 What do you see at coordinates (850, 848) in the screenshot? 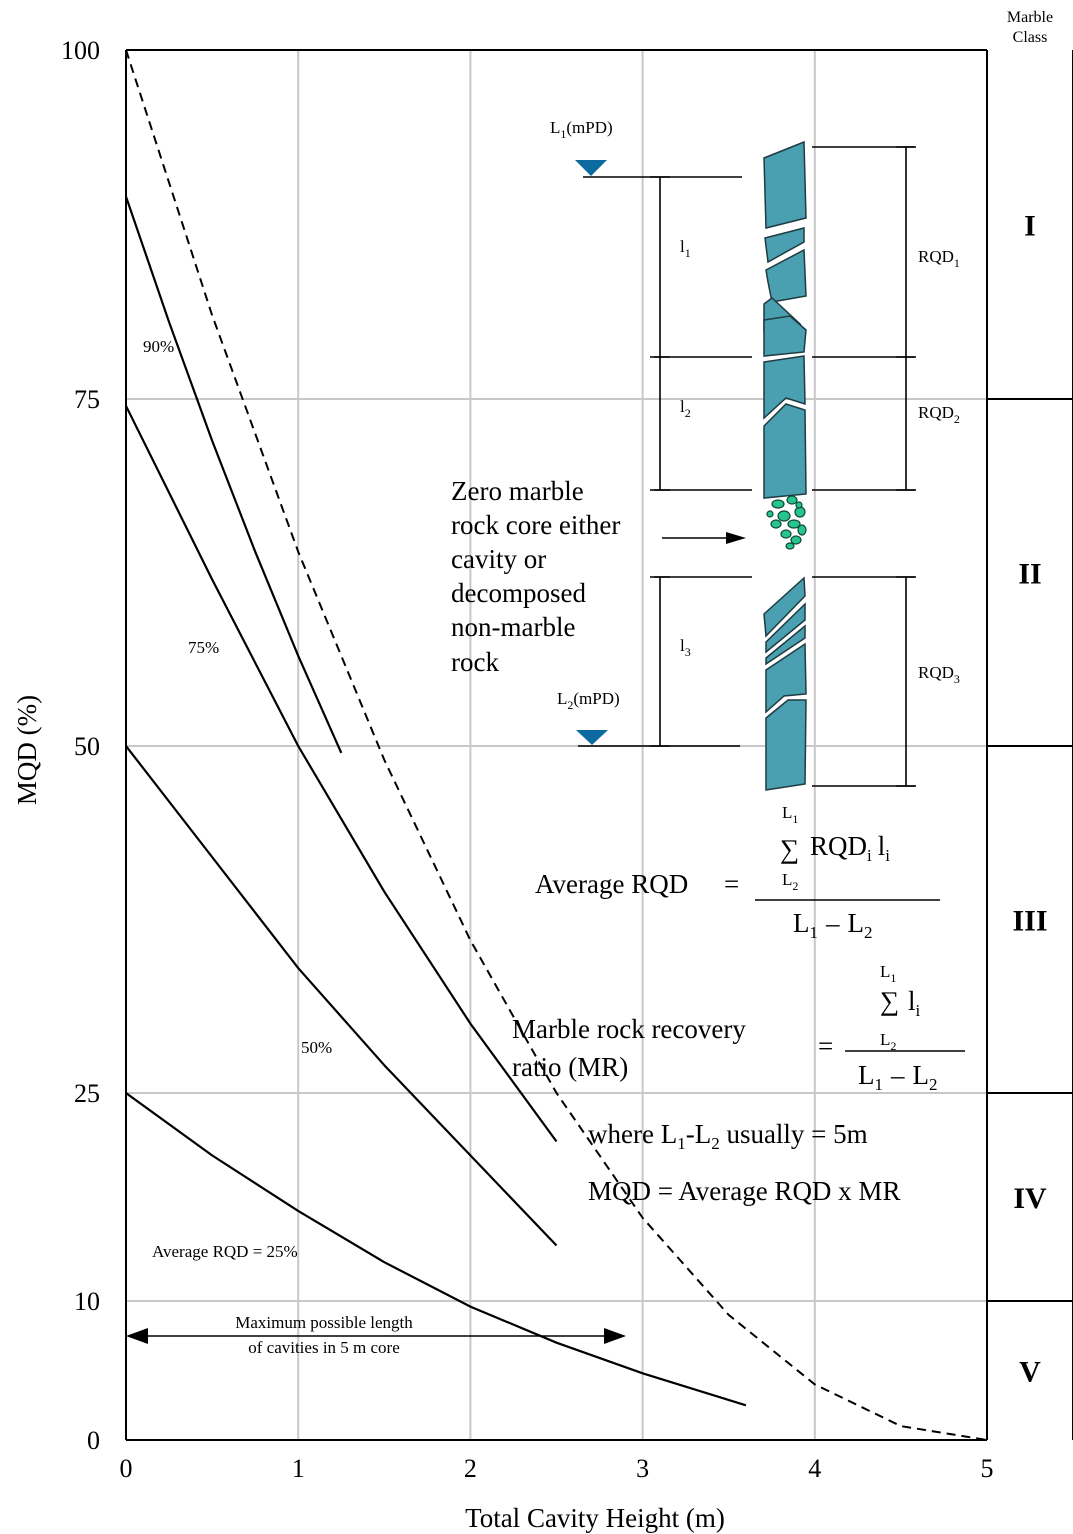
I see `avg-rqd-numerator: RQDi li` at bounding box center [850, 848].